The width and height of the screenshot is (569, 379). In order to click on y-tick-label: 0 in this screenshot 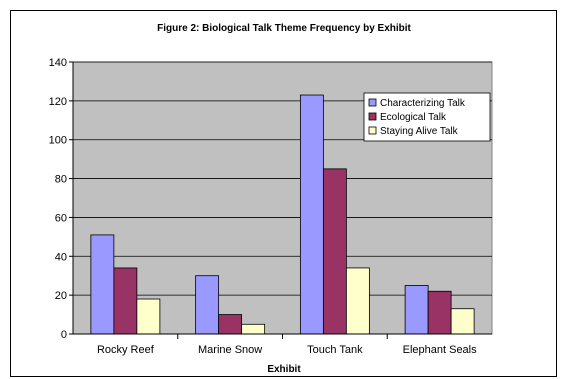, I will do `click(64, 335)`.